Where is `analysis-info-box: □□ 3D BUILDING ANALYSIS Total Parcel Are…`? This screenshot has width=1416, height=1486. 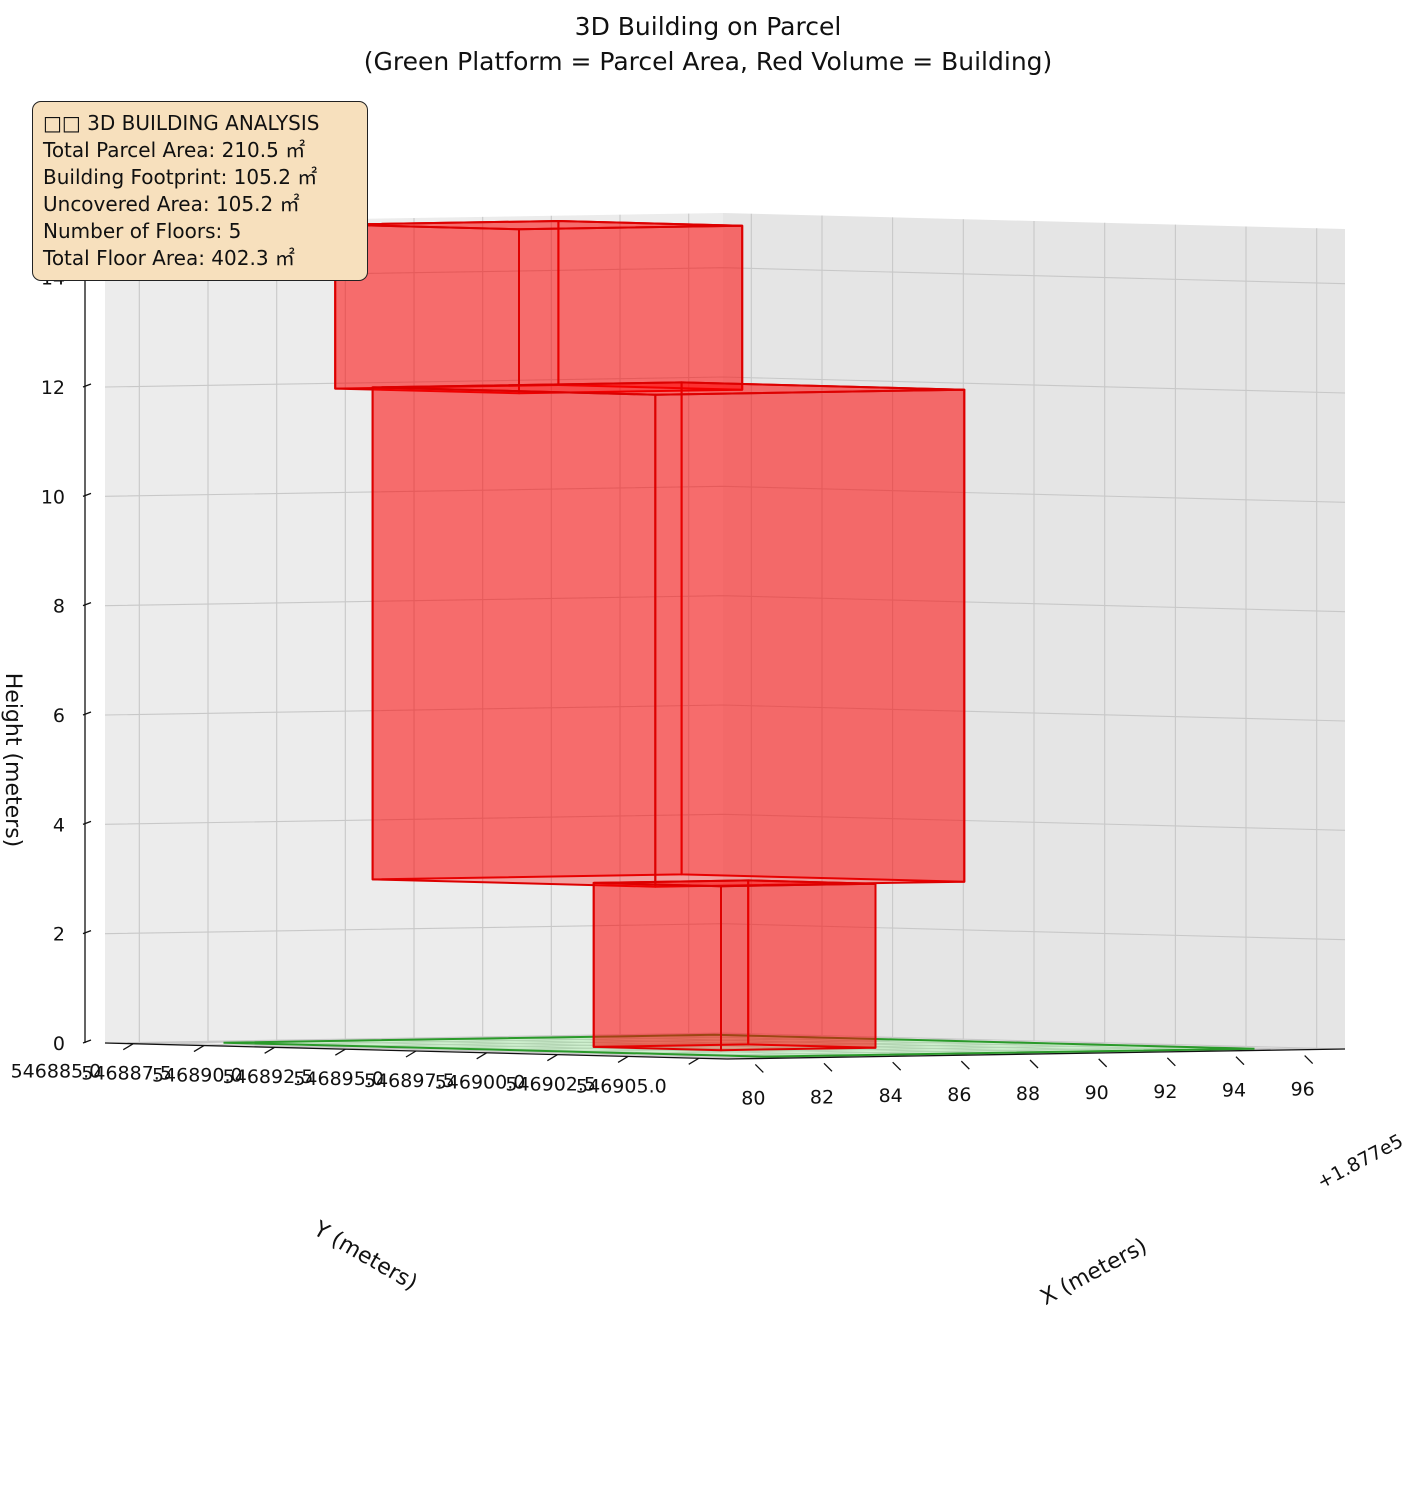
analysis-info-box: □□ 3D BUILDING ANALYSIS Total Parcel Are… is located at coordinates (200, 191).